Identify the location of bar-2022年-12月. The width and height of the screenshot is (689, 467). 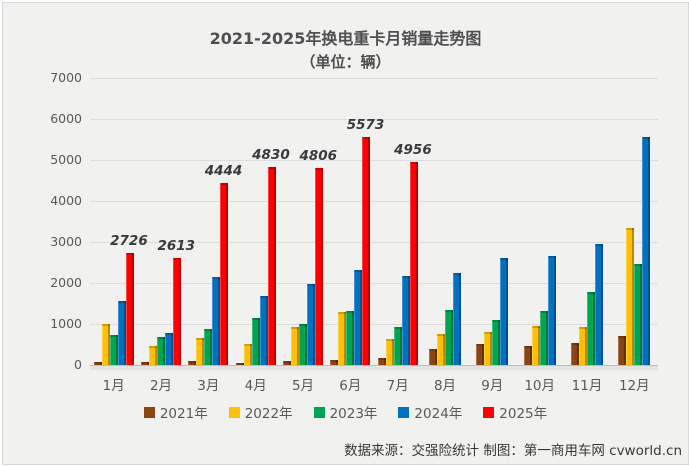
(630, 296).